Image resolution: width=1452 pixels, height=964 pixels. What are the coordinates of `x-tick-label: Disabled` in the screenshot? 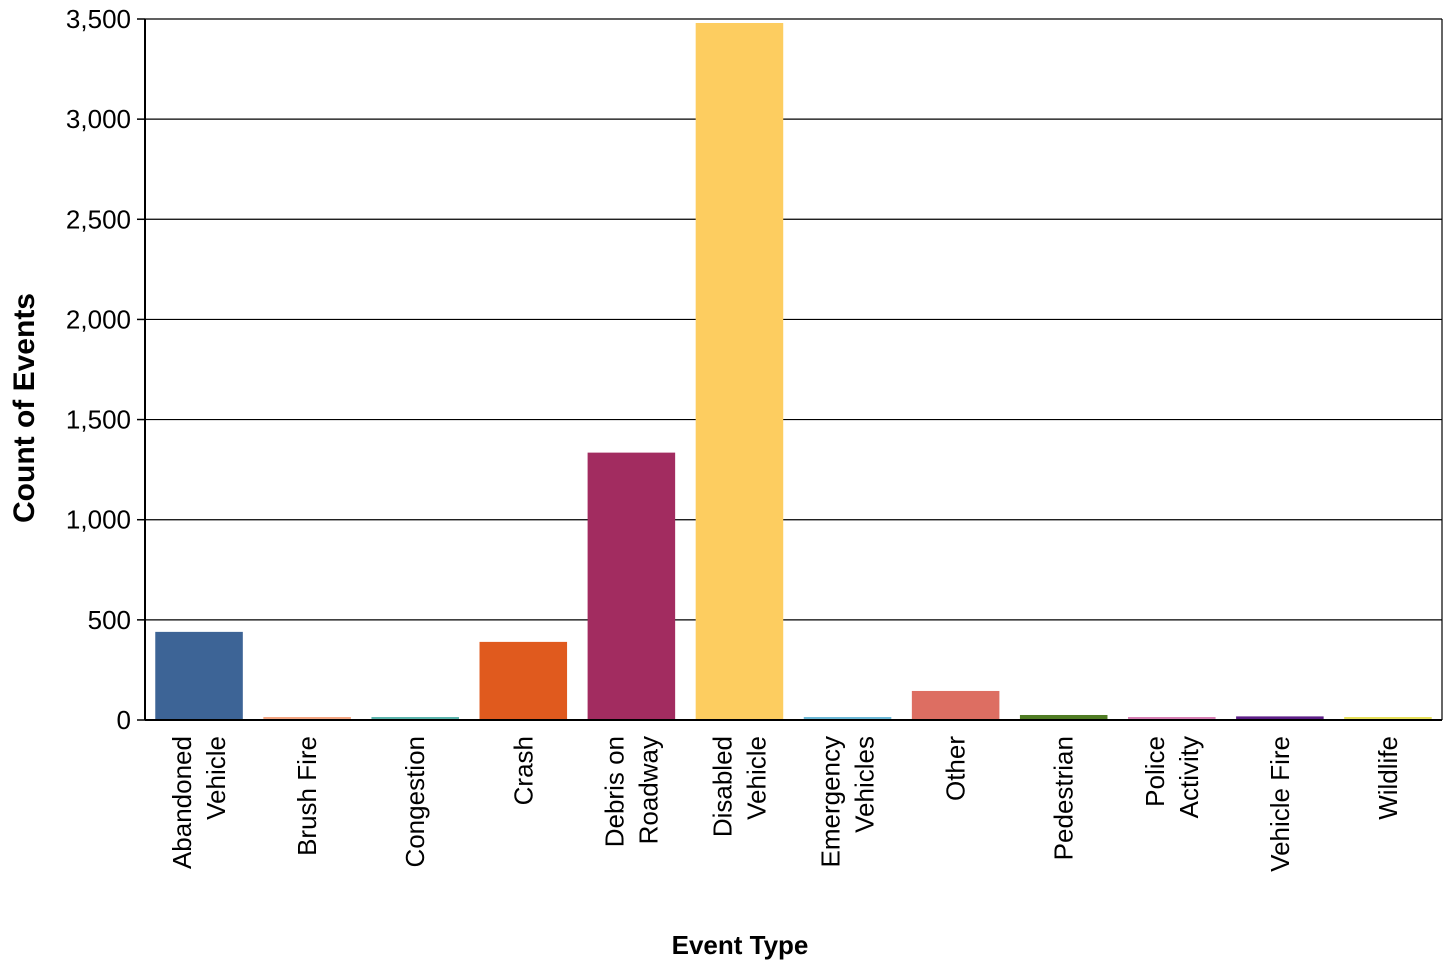 It's located at (722, 786).